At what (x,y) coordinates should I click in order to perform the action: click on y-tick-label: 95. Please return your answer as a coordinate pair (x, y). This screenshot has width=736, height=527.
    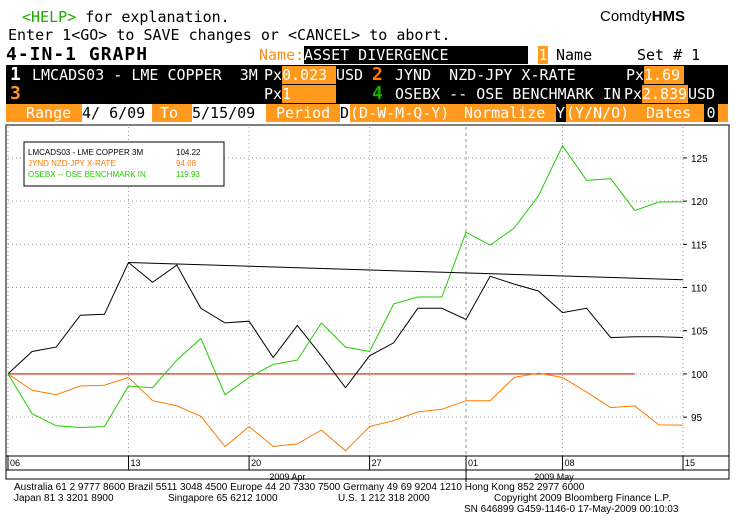
    Looking at the image, I should click on (697, 418).